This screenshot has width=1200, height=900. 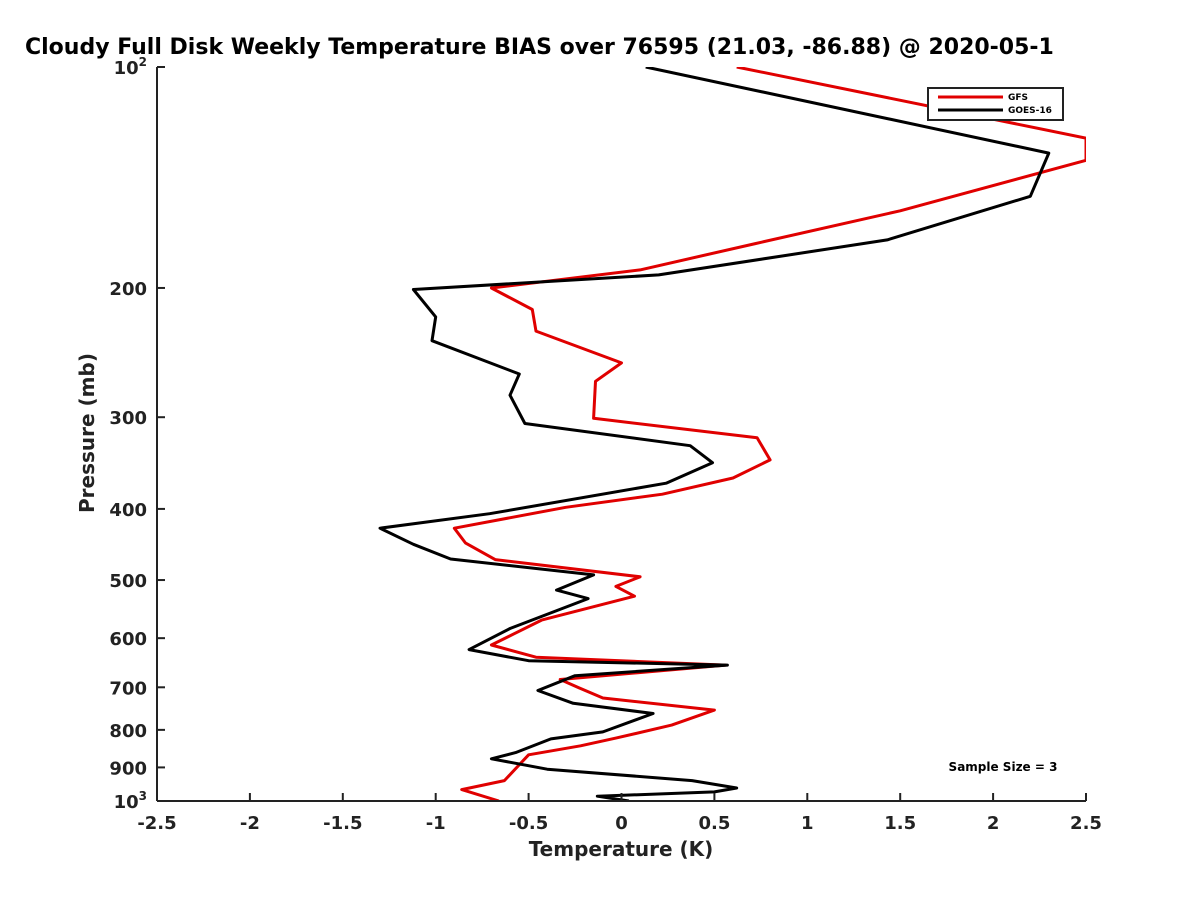 What do you see at coordinates (900, 823) in the screenshot?
I see `x-tick-label: 1.5` at bounding box center [900, 823].